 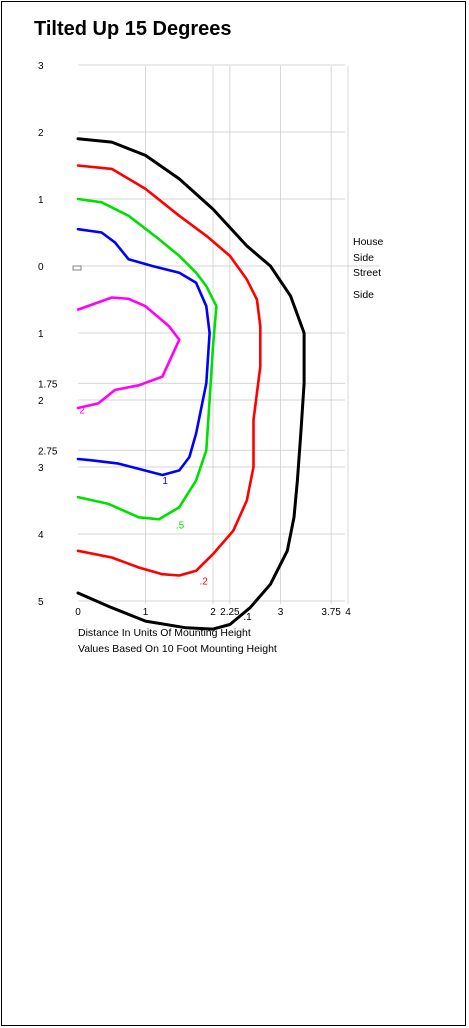 What do you see at coordinates (41, 602) in the screenshot?
I see `y-tick-label: 5` at bounding box center [41, 602].